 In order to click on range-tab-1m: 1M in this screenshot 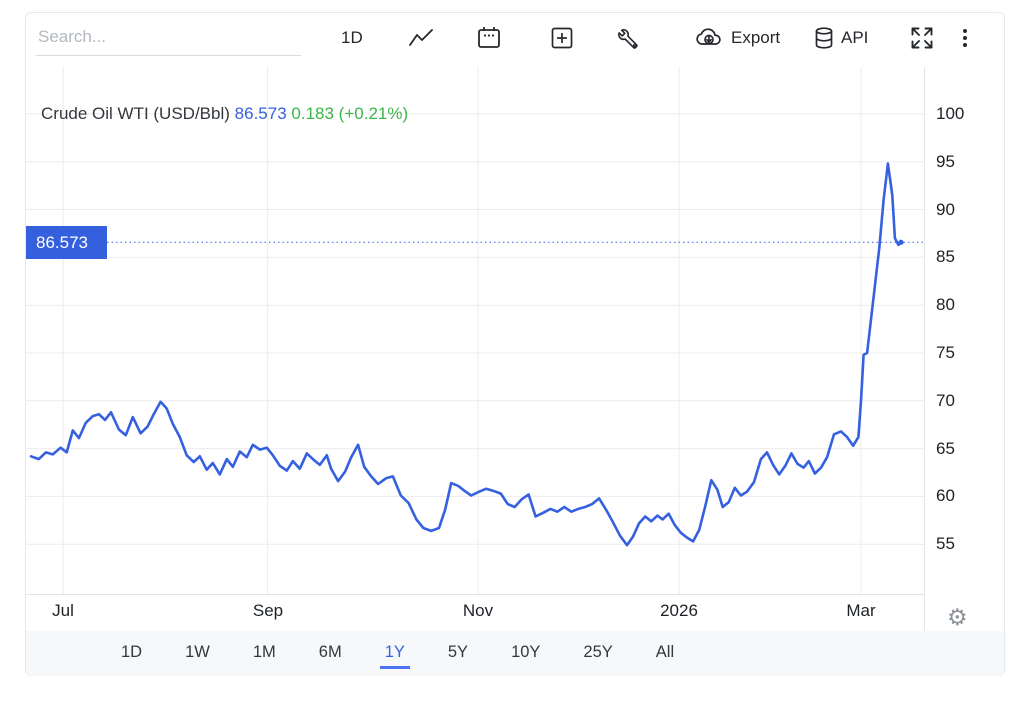, I will do `click(264, 651)`.